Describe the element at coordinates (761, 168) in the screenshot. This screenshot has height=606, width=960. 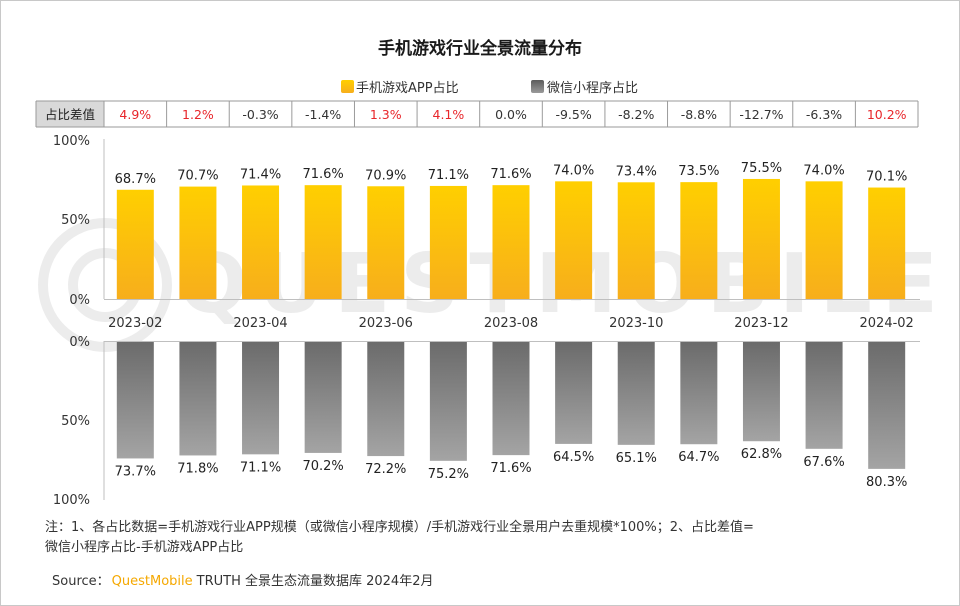
I see `app-bar-label: 75.5%` at that location.